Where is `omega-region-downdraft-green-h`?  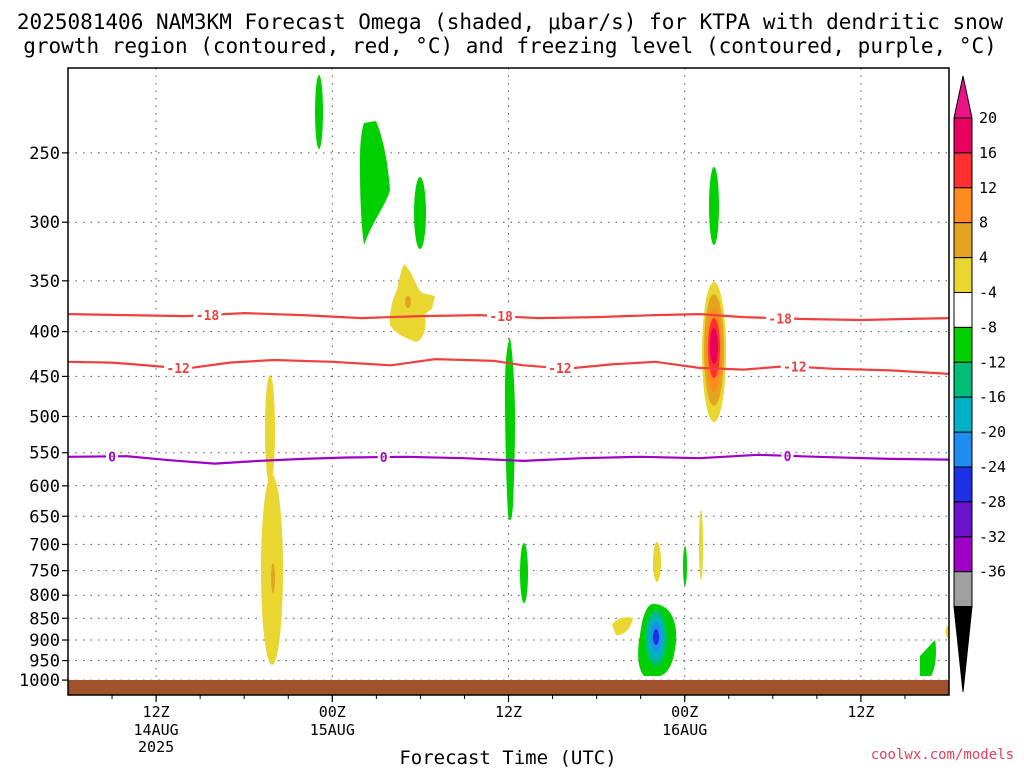 omega-region-downdraft-green-h is located at coordinates (928, 658).